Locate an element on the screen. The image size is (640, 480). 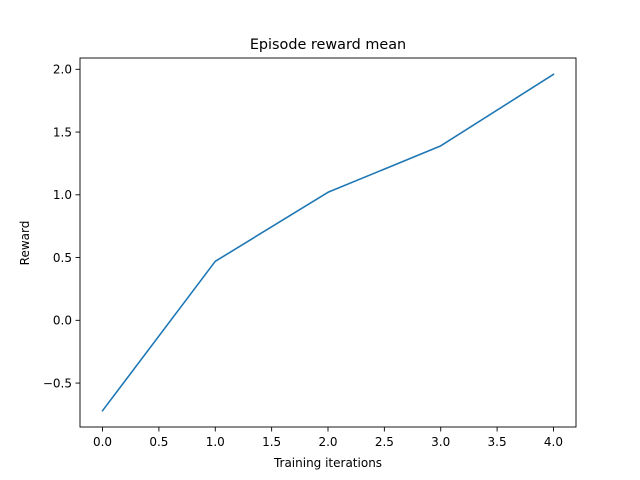
y-tick-label: −0.5 is located at coordinates (57, 383).